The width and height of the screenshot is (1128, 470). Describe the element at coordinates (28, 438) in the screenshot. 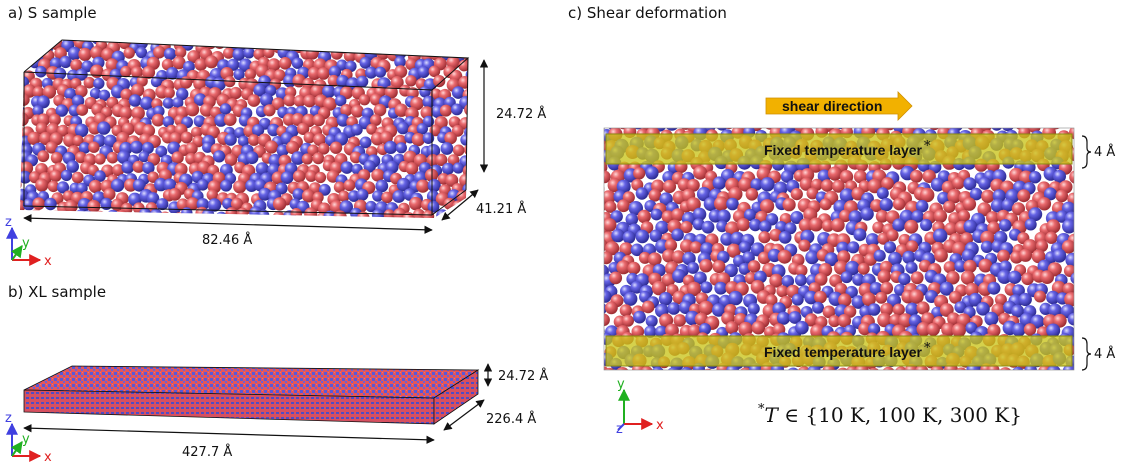

I see `xl-axis-triad: z y x` at that location.